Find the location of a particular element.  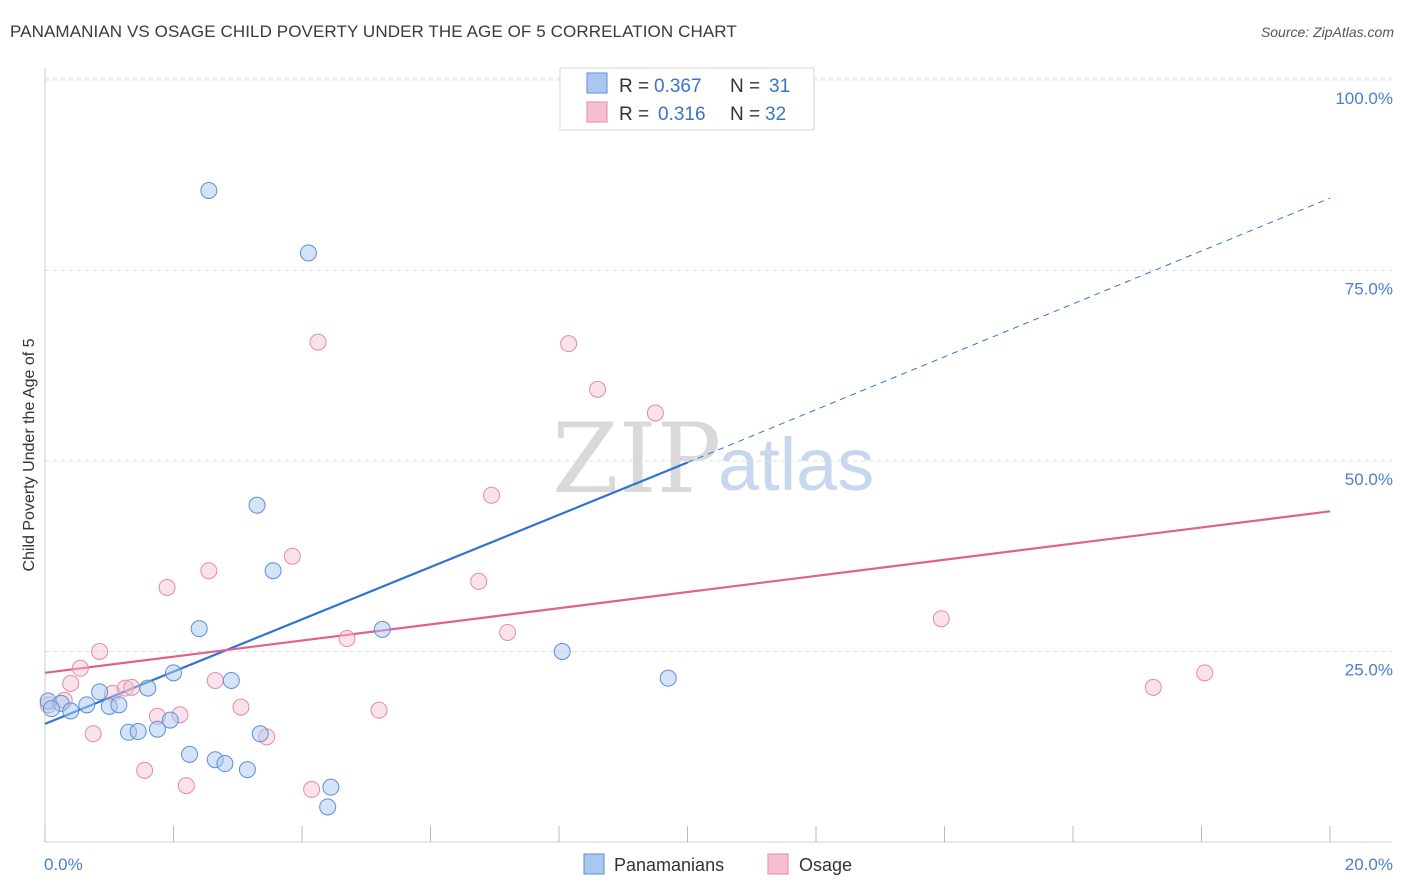

panamanians-trend-projection is located at coordinates (1009, 330).